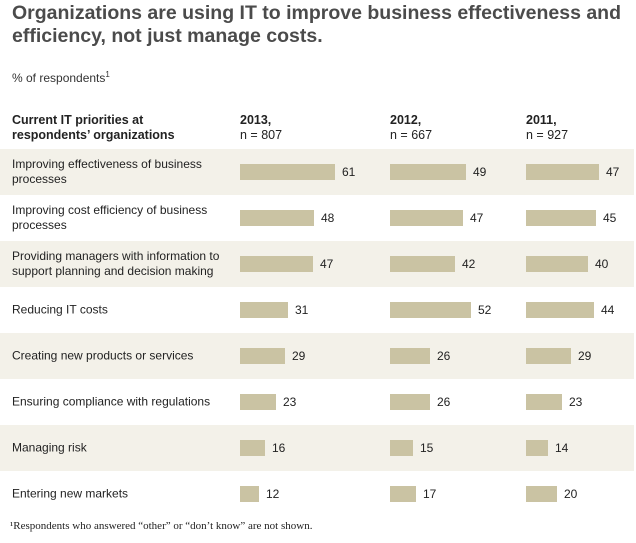  I want to click on column-header-2012: 2012, n = 667, so click(411, 128).